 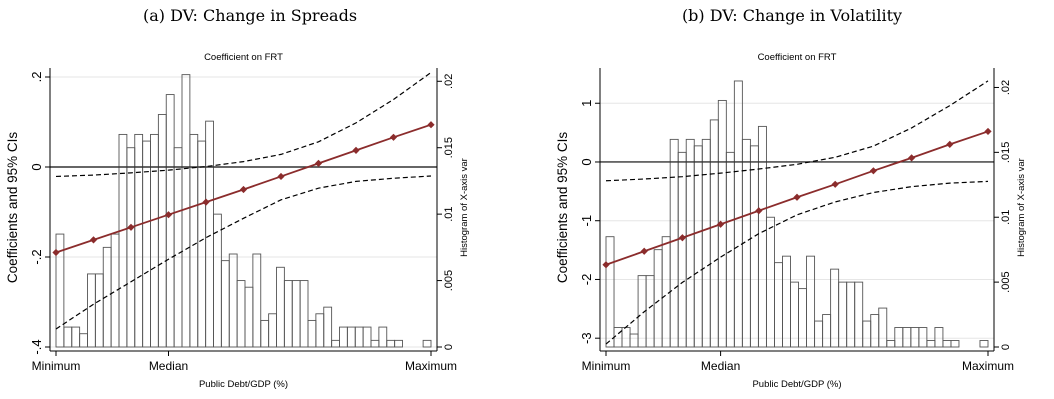 What do you see at coordinates (1006, 152) in the screenshot?
I see `y2-tick-label: .015` at bounding box center [1006, 152].